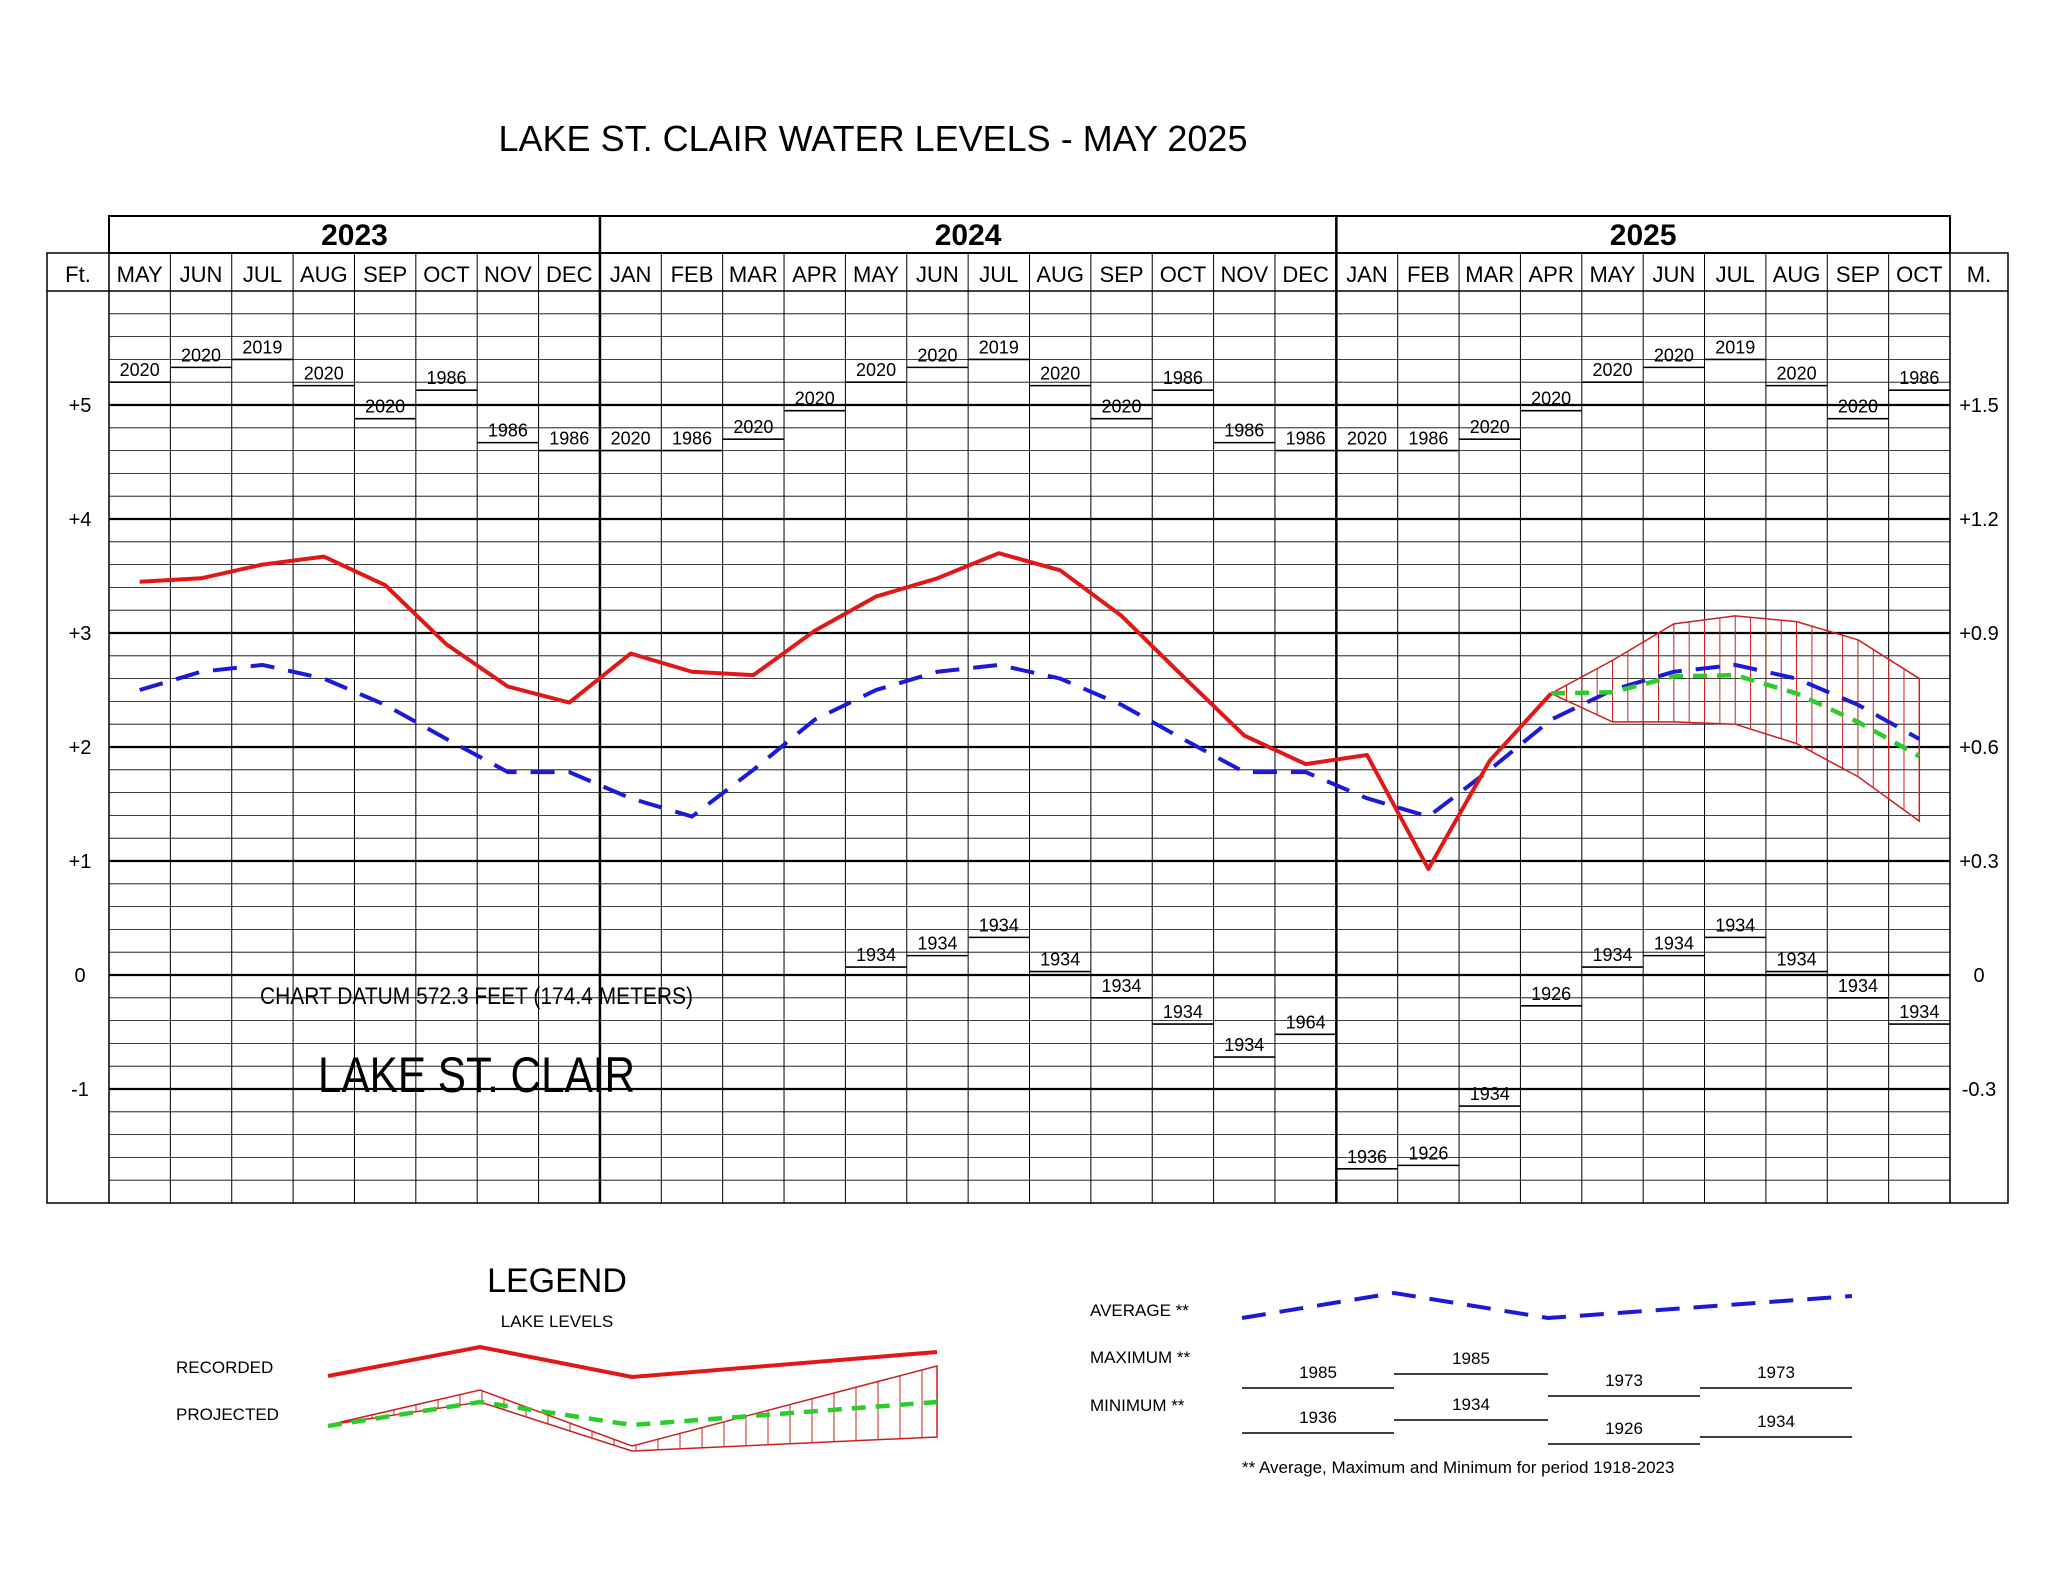 This screenshot has height=1583, width=2048. Describe the element at coordinates (1140, 1357) in the screenshot. I see `legend-maximum-label: MAXIMUM **` at that location.